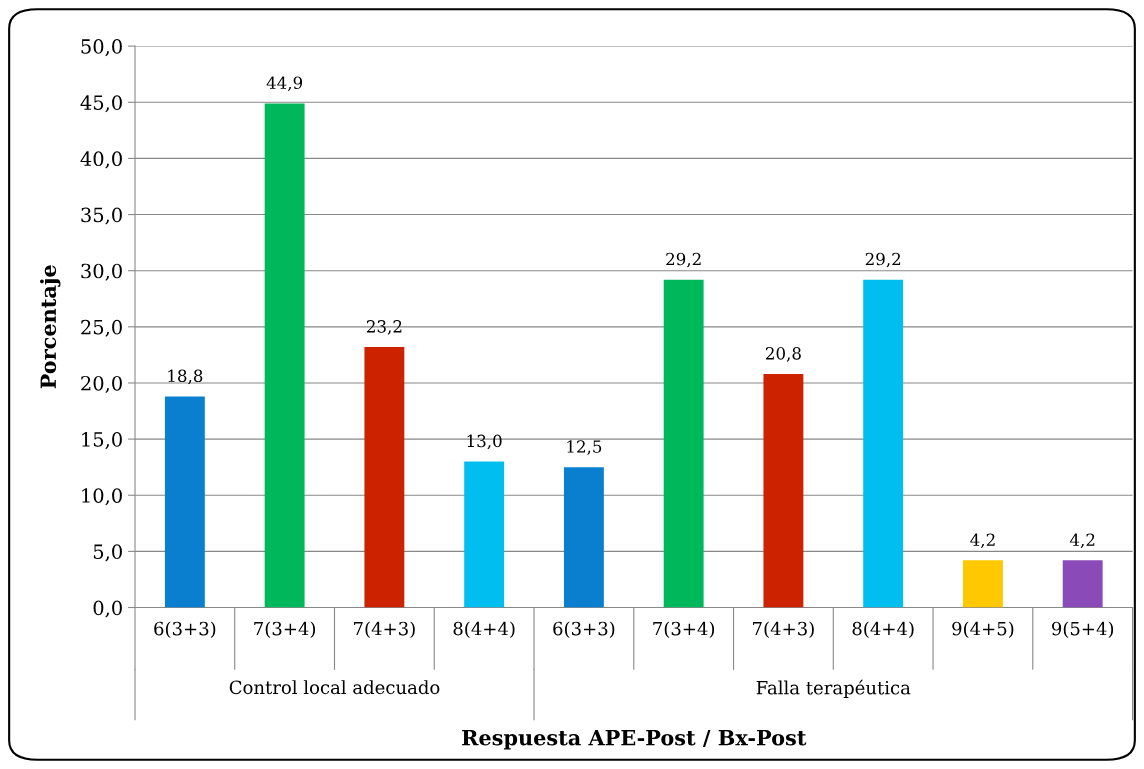 The image size is (1144, 769). I want to click on x-tick-label: 9(4+5), so click(983, 629).